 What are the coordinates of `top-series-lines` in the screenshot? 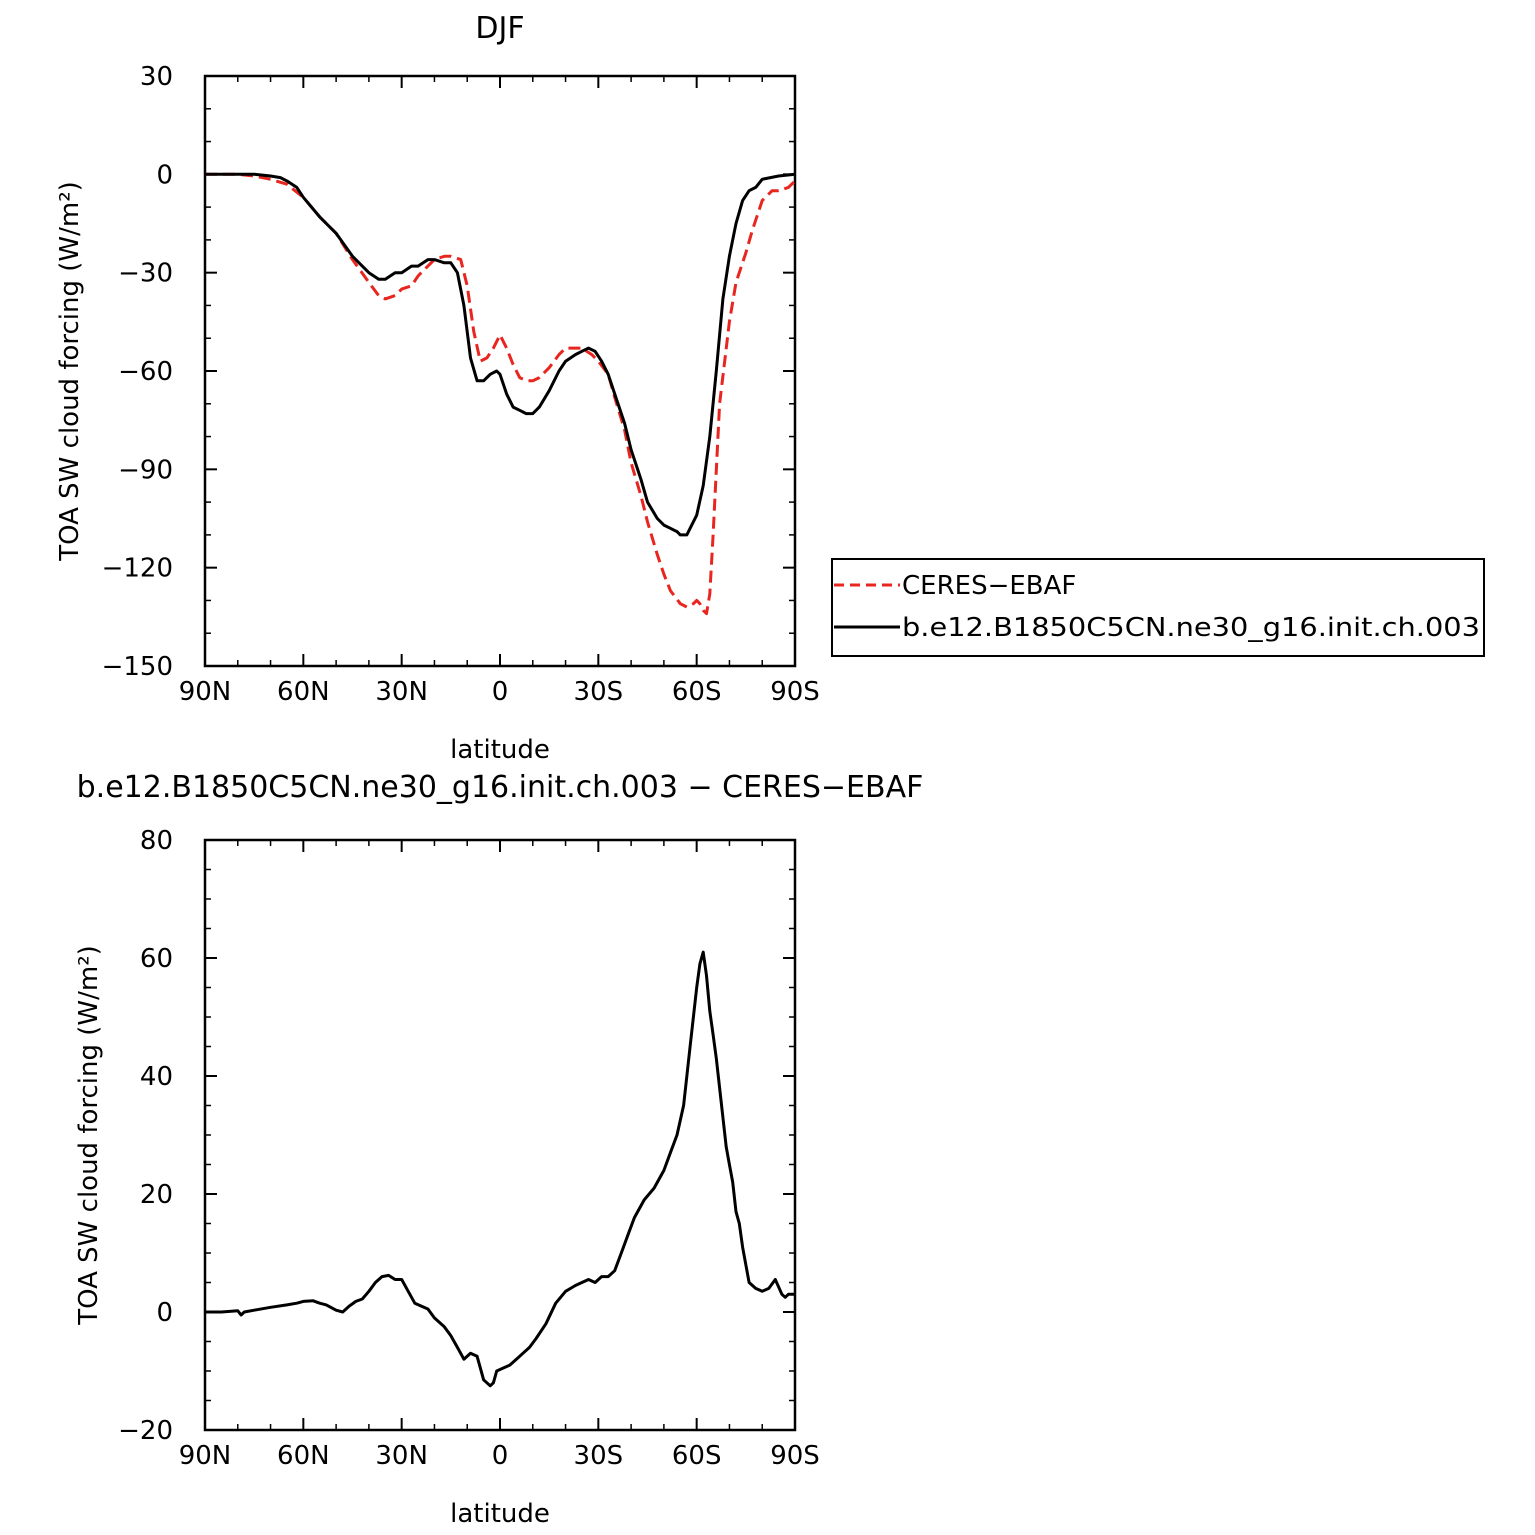 It's located at (501, 394).